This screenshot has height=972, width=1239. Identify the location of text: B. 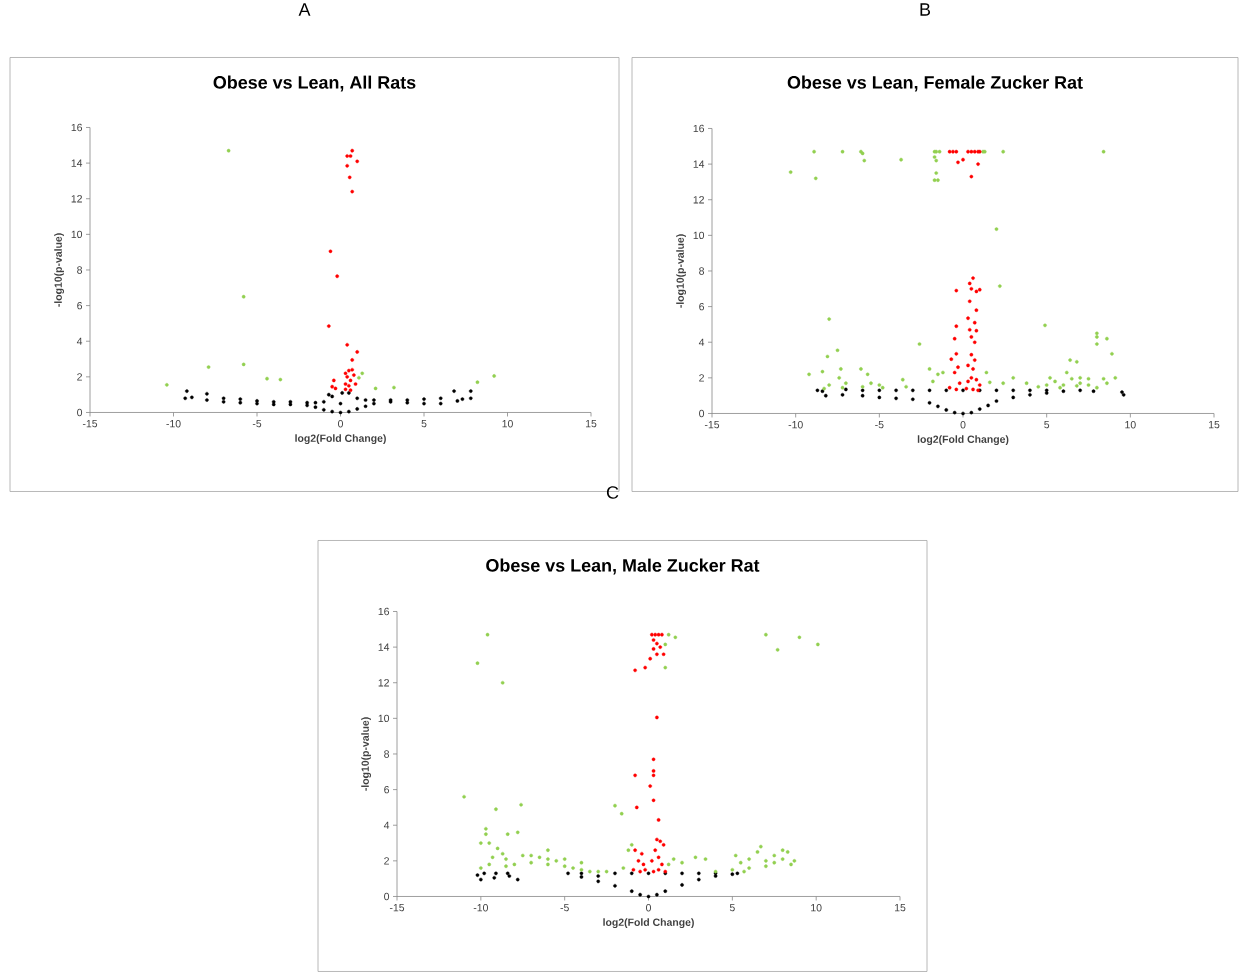
(925, 9).